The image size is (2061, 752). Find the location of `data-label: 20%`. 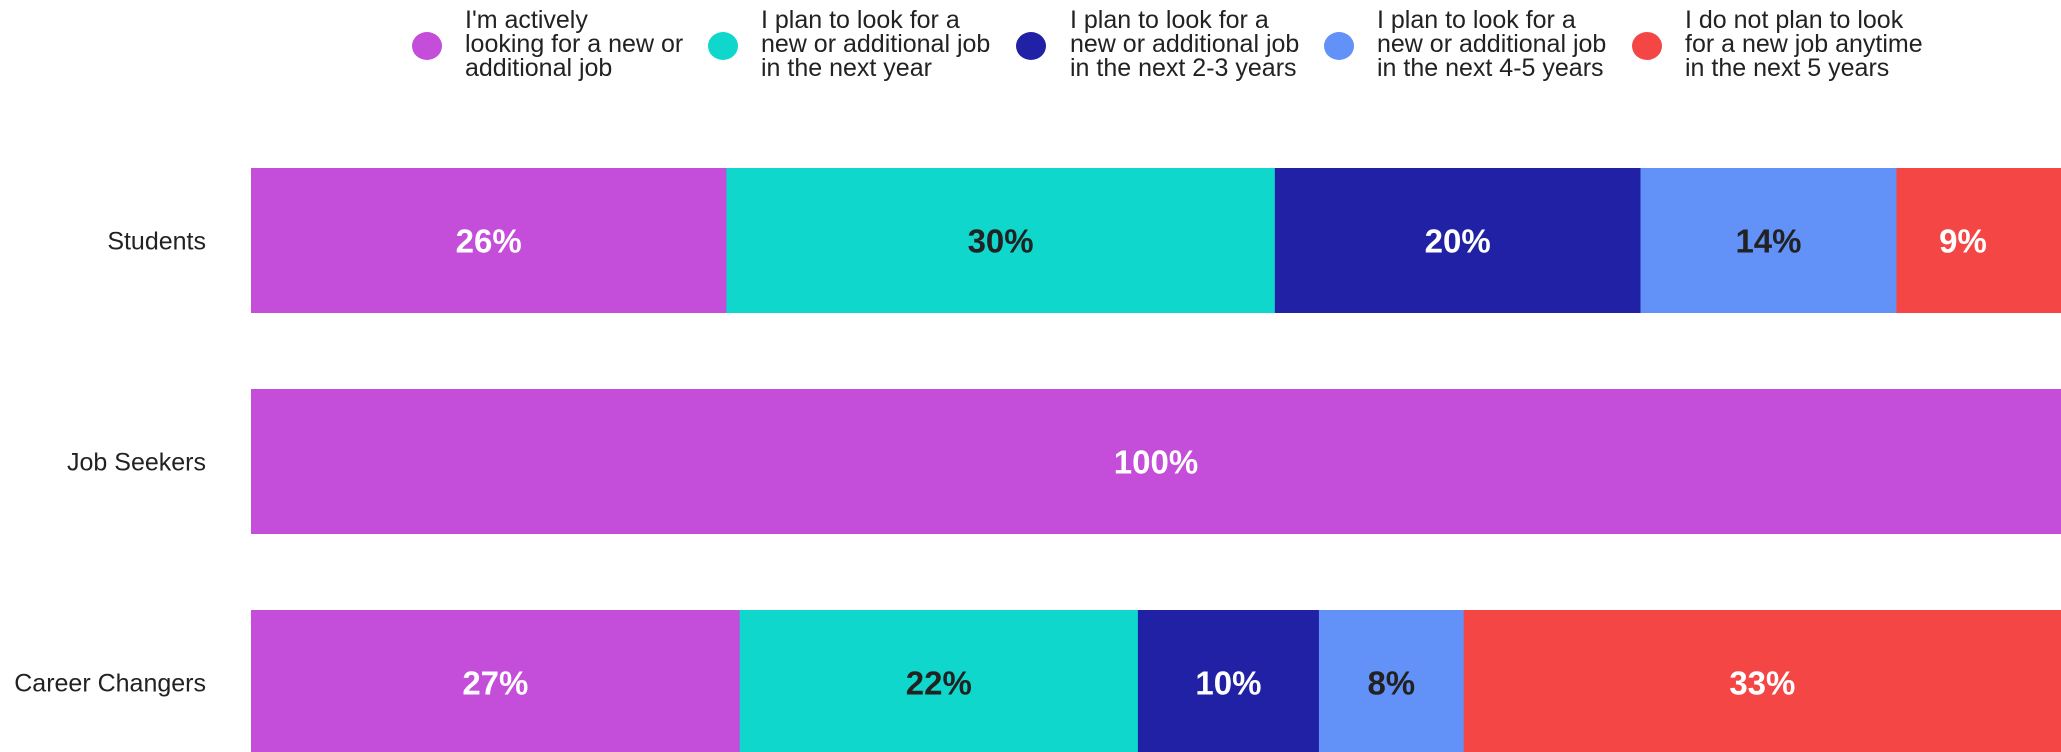

data-label: 20% is located at coordinates (1458, 241).